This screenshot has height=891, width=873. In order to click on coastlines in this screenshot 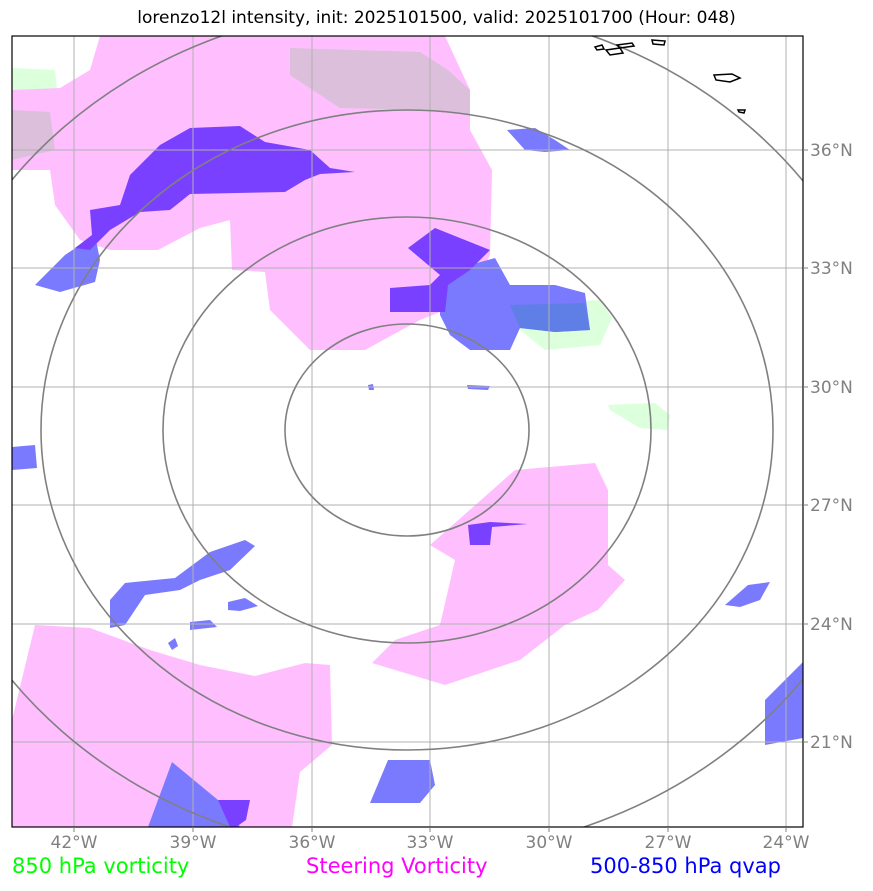, I will do `click(670, 76)`.